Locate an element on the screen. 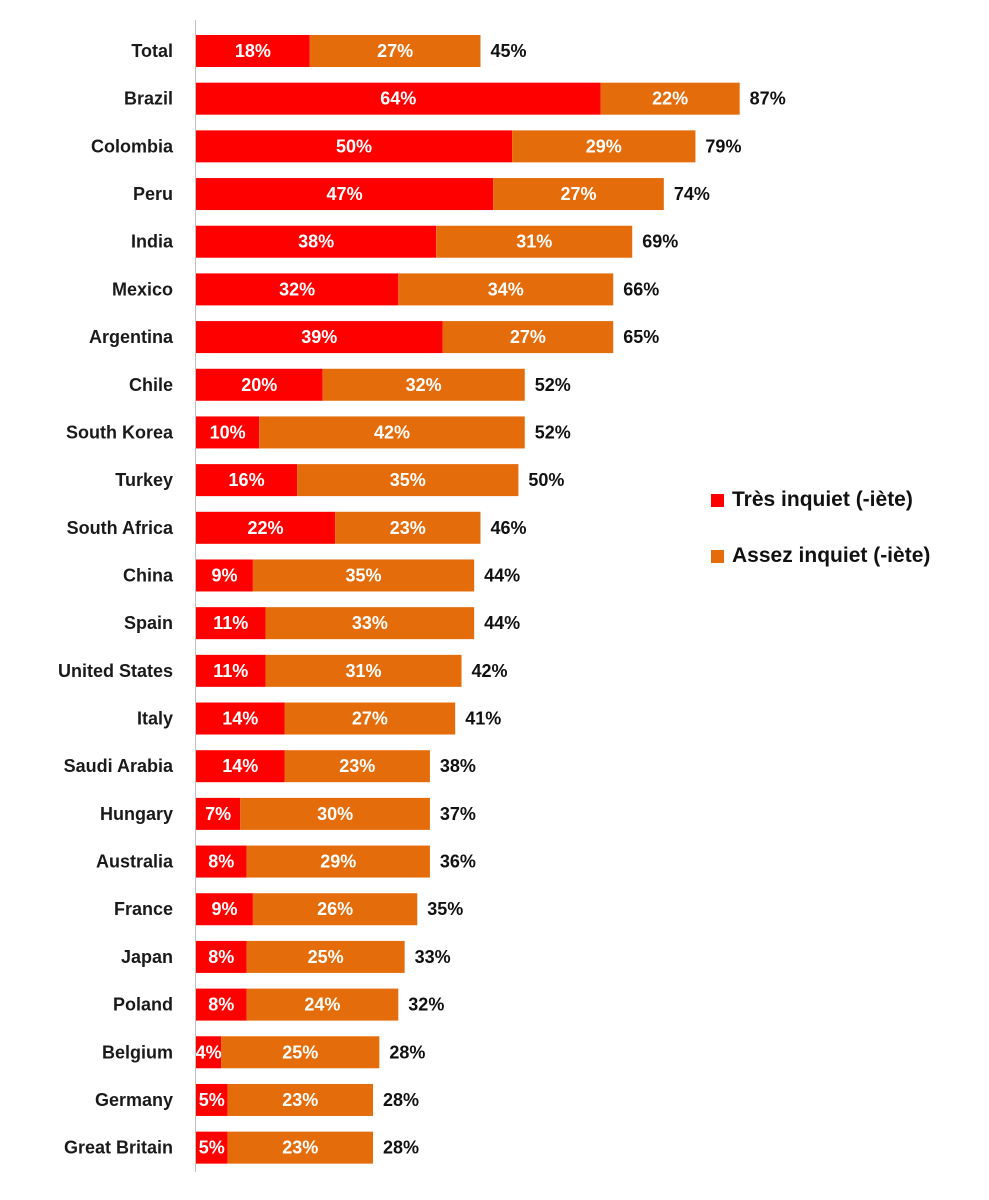 The width and height of the screenshot is (989, 1200). data-label-poland-series-1: 8% is located at coordinates (221, 1005).